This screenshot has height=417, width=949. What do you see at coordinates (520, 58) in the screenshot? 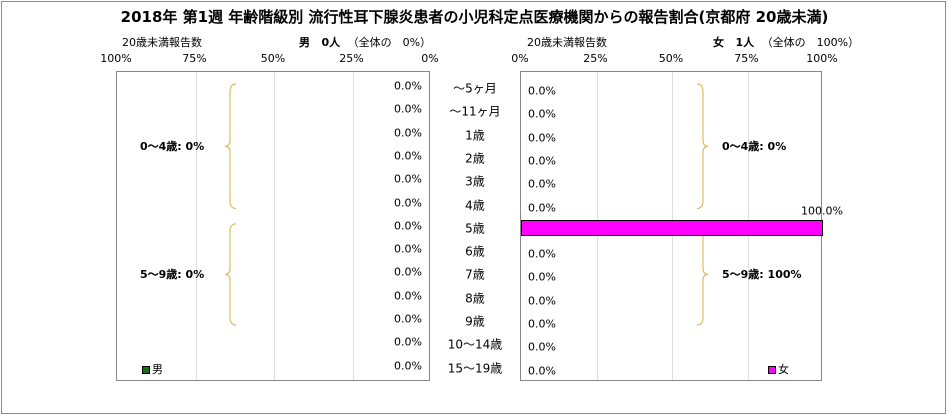
I see `female-tick-0: 0%` at bounding box center [520, 58].